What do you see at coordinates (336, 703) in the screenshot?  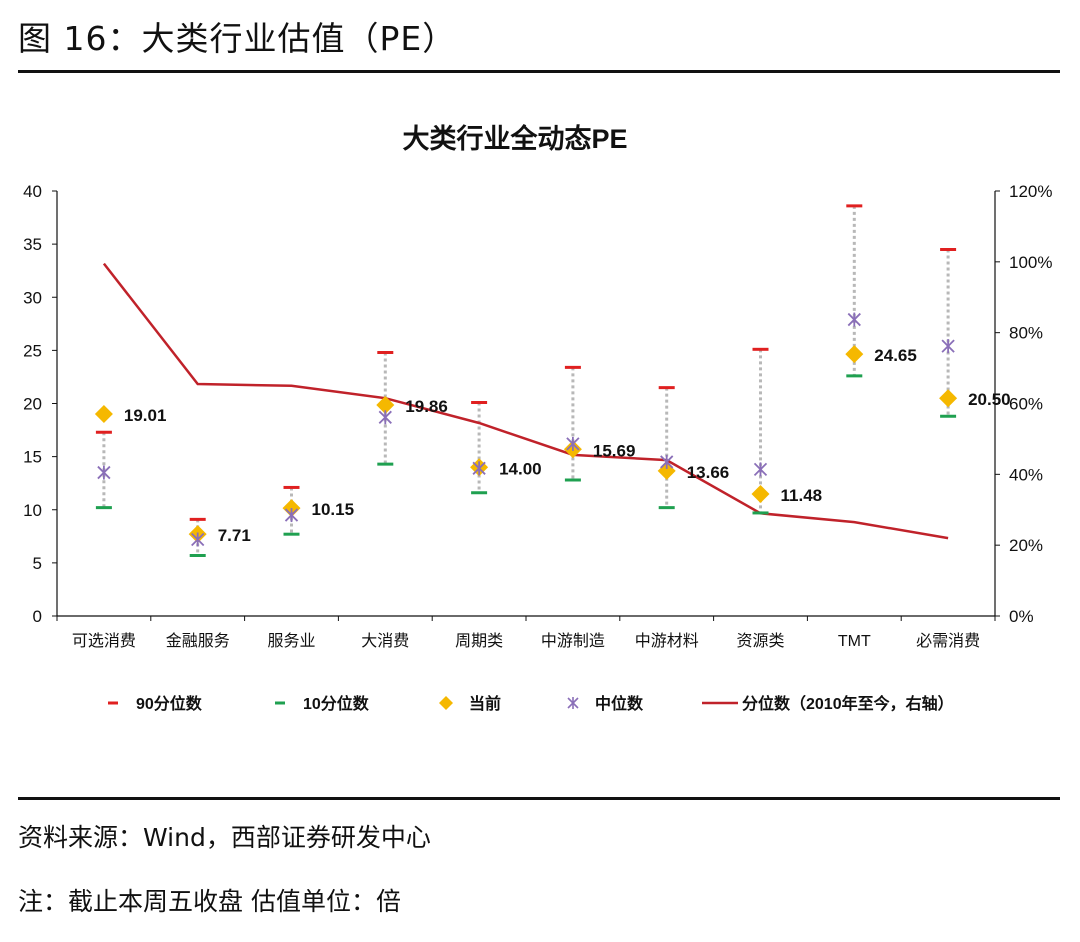 I see `legend-label: 10分位数` at bounding box center [336, 703].